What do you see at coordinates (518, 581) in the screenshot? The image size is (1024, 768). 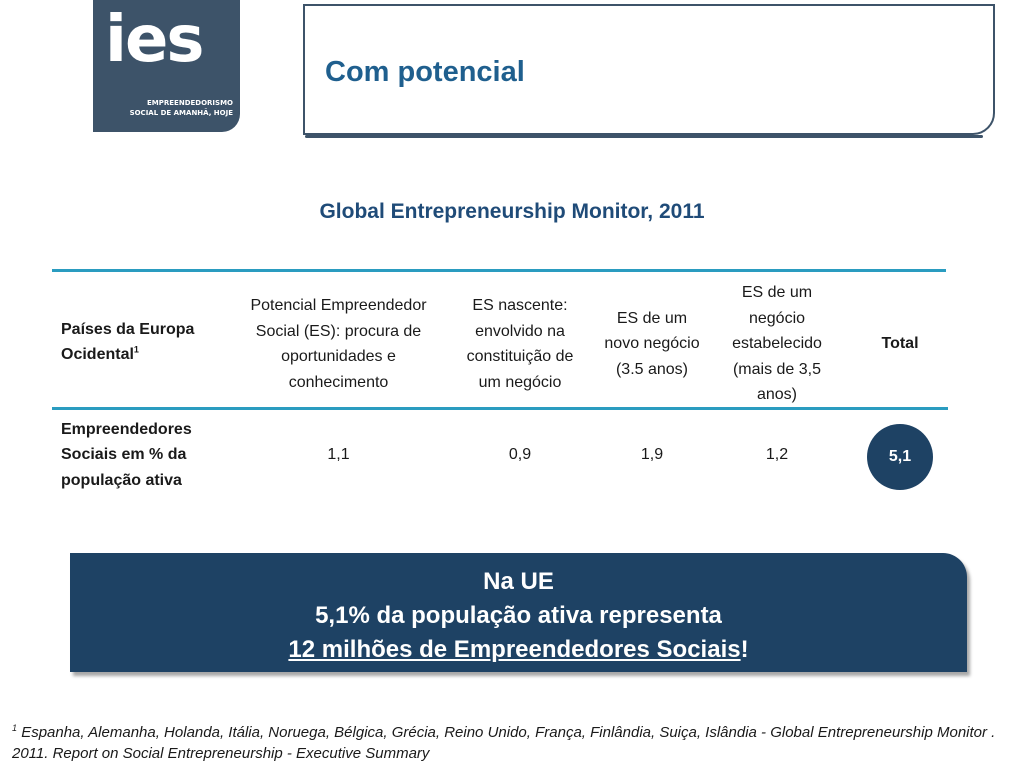 I see `callout-line-1: Na UE` at bounding box center [518, 581].